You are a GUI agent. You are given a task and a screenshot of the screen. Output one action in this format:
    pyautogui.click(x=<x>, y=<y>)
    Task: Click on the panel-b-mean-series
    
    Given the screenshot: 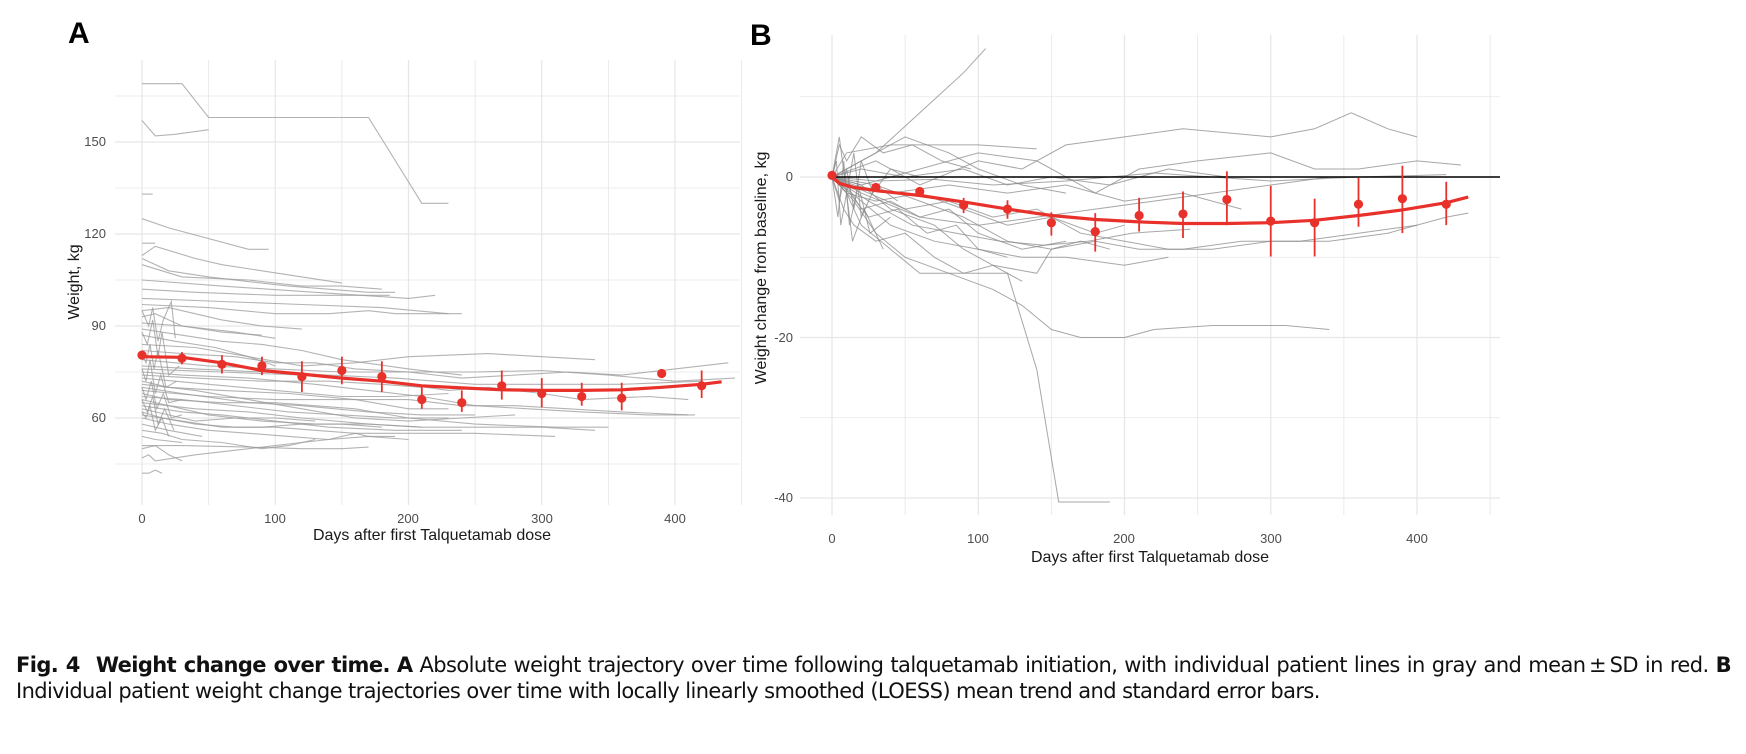 What is the action you would take?
    pyautogui.click(x=1148, y=211)
    